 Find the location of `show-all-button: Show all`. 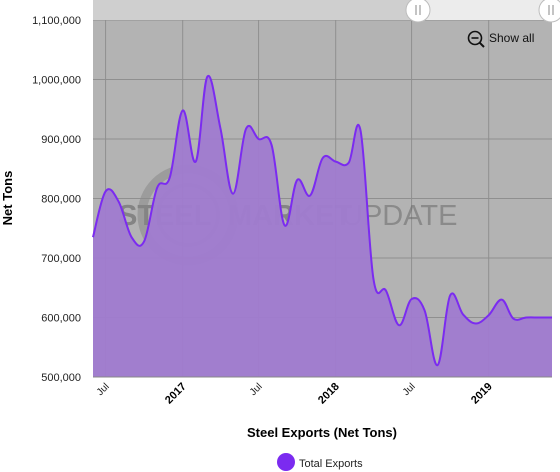

show-all-button: Show all is located at coordinates (501, 39).